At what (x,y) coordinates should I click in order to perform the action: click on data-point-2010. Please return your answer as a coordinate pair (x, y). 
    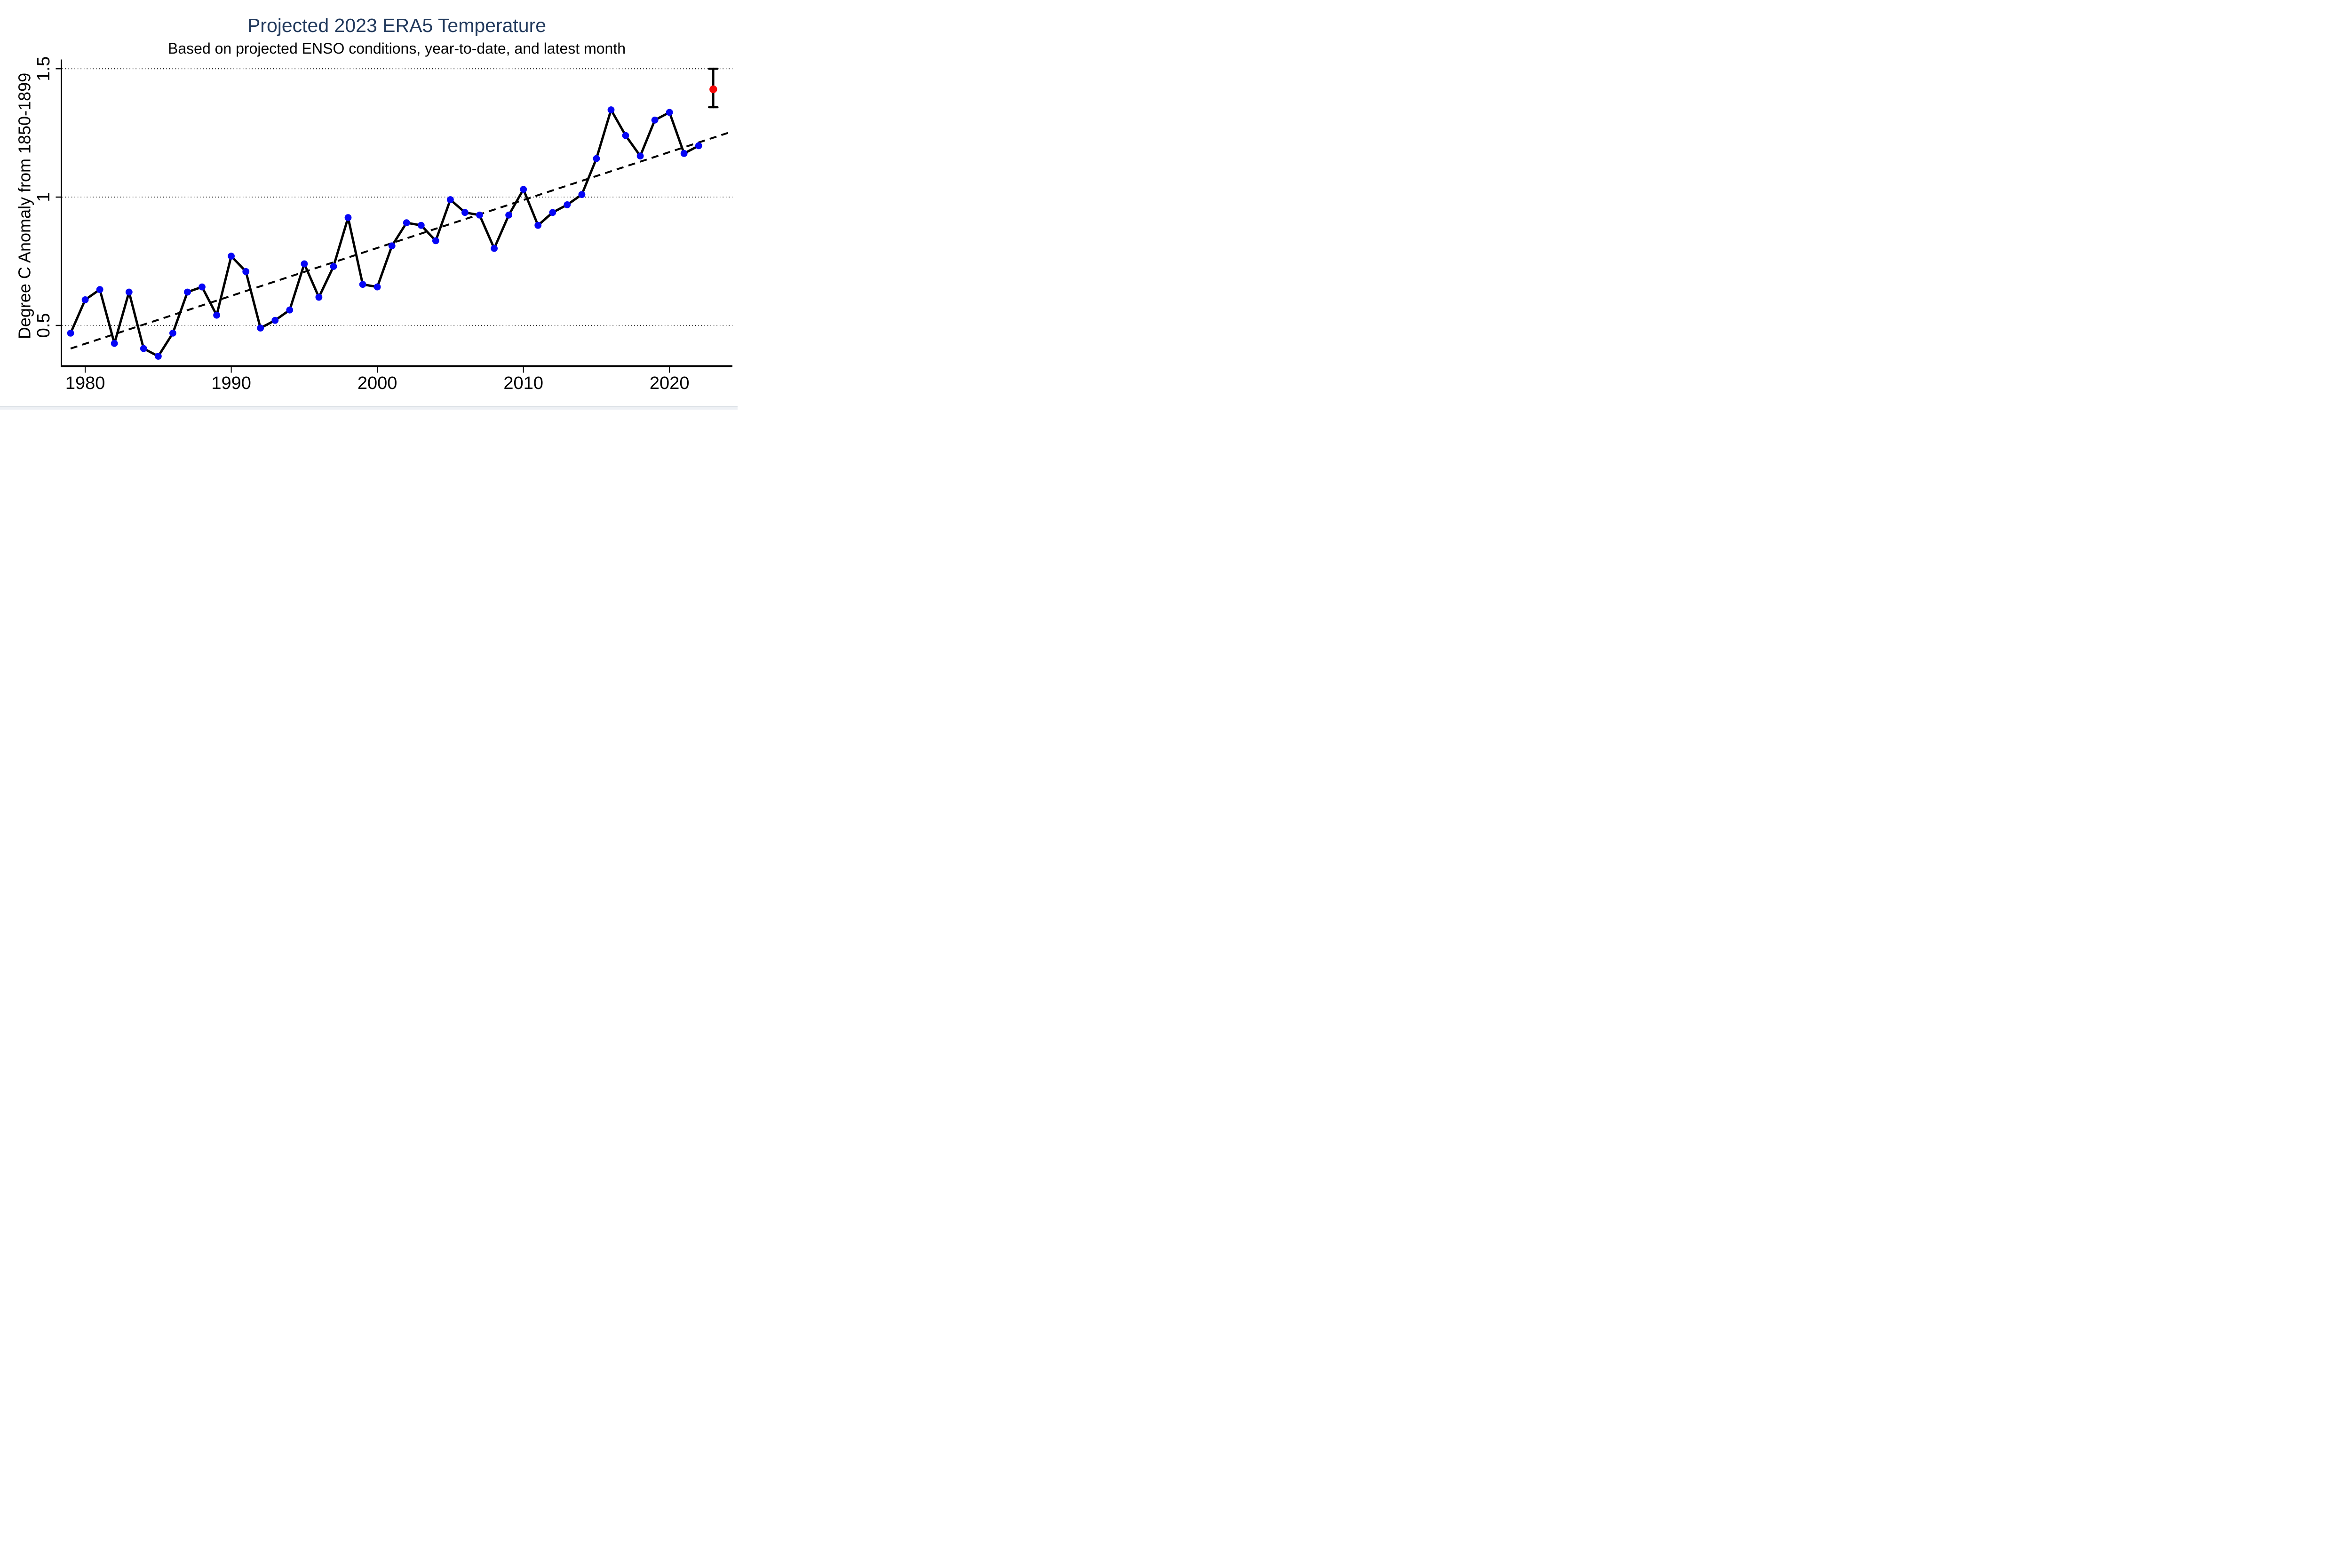
    Looking at the image, I should click on (523, 189).